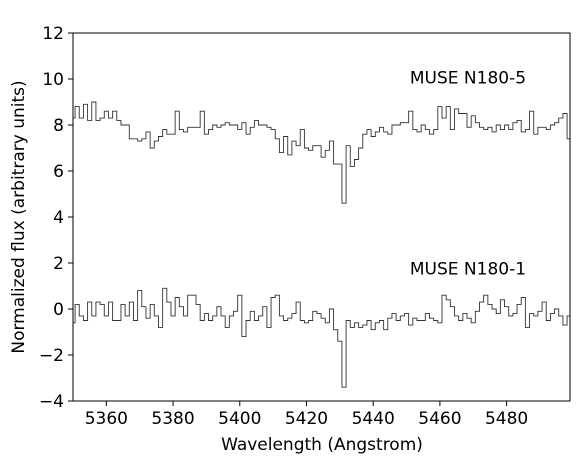 The width and height of the screenshot is (582, 465). Describe the element at coordinates (106, 419) in the screenshot. I see `x-tick-label: 5360` at that location.